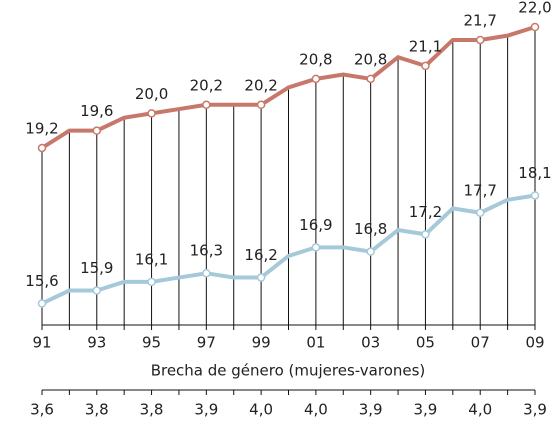  Describe the element at coordinates (534, 8) in the screenshot. I see `data-label: 22,0` at that location.